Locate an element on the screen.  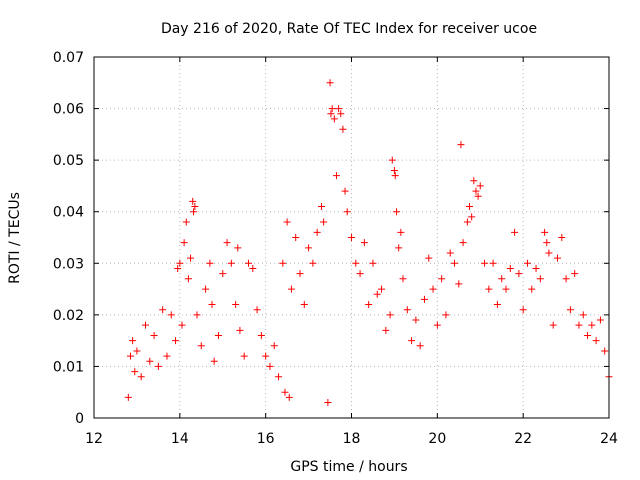
x-tick-label: 16 is located at coordinates (266, 439).